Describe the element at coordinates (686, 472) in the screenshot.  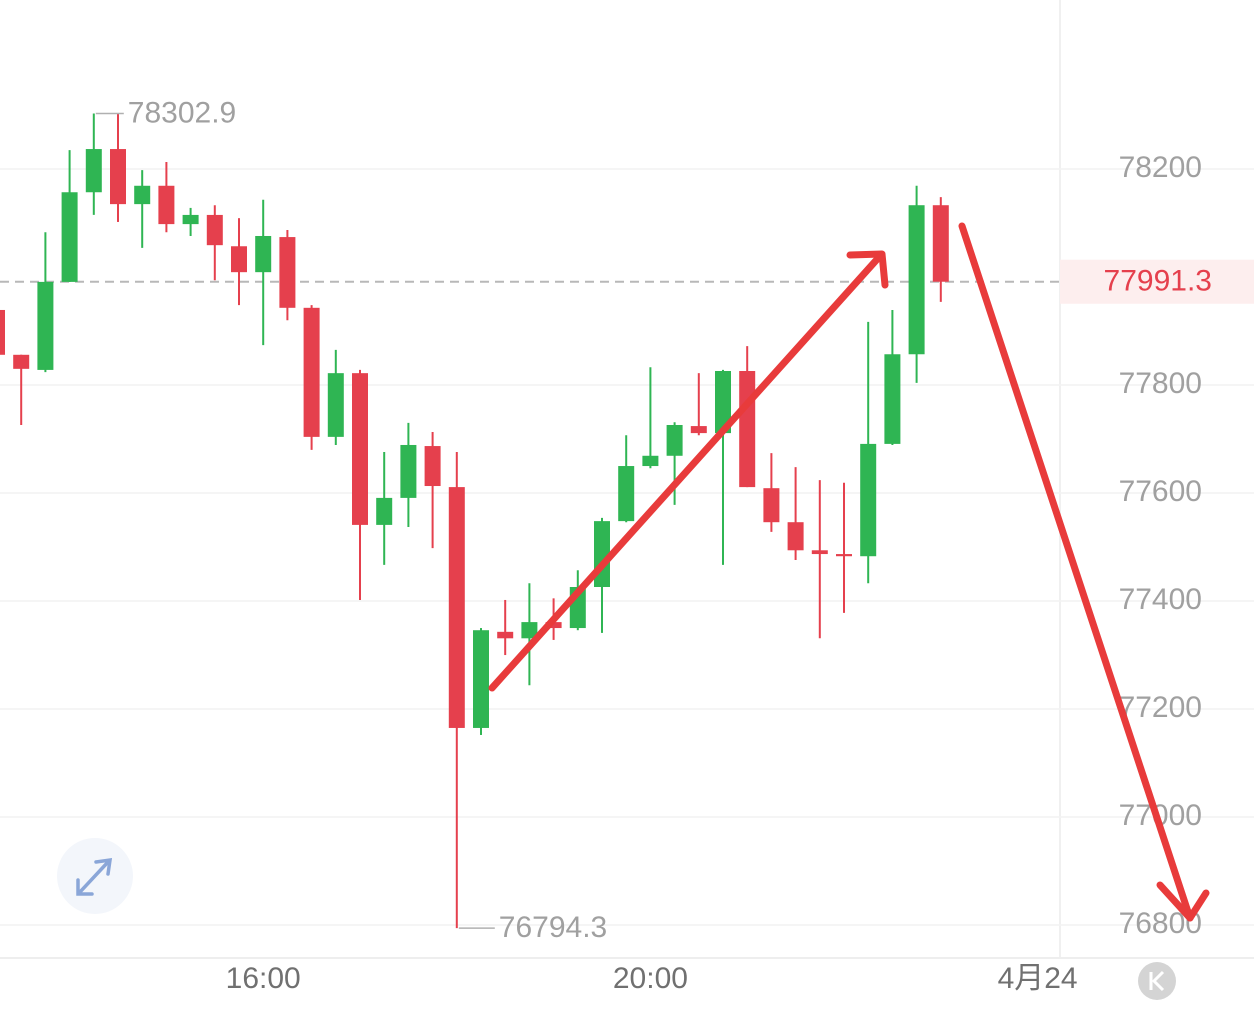
I see `arrow-up-line` at that location.